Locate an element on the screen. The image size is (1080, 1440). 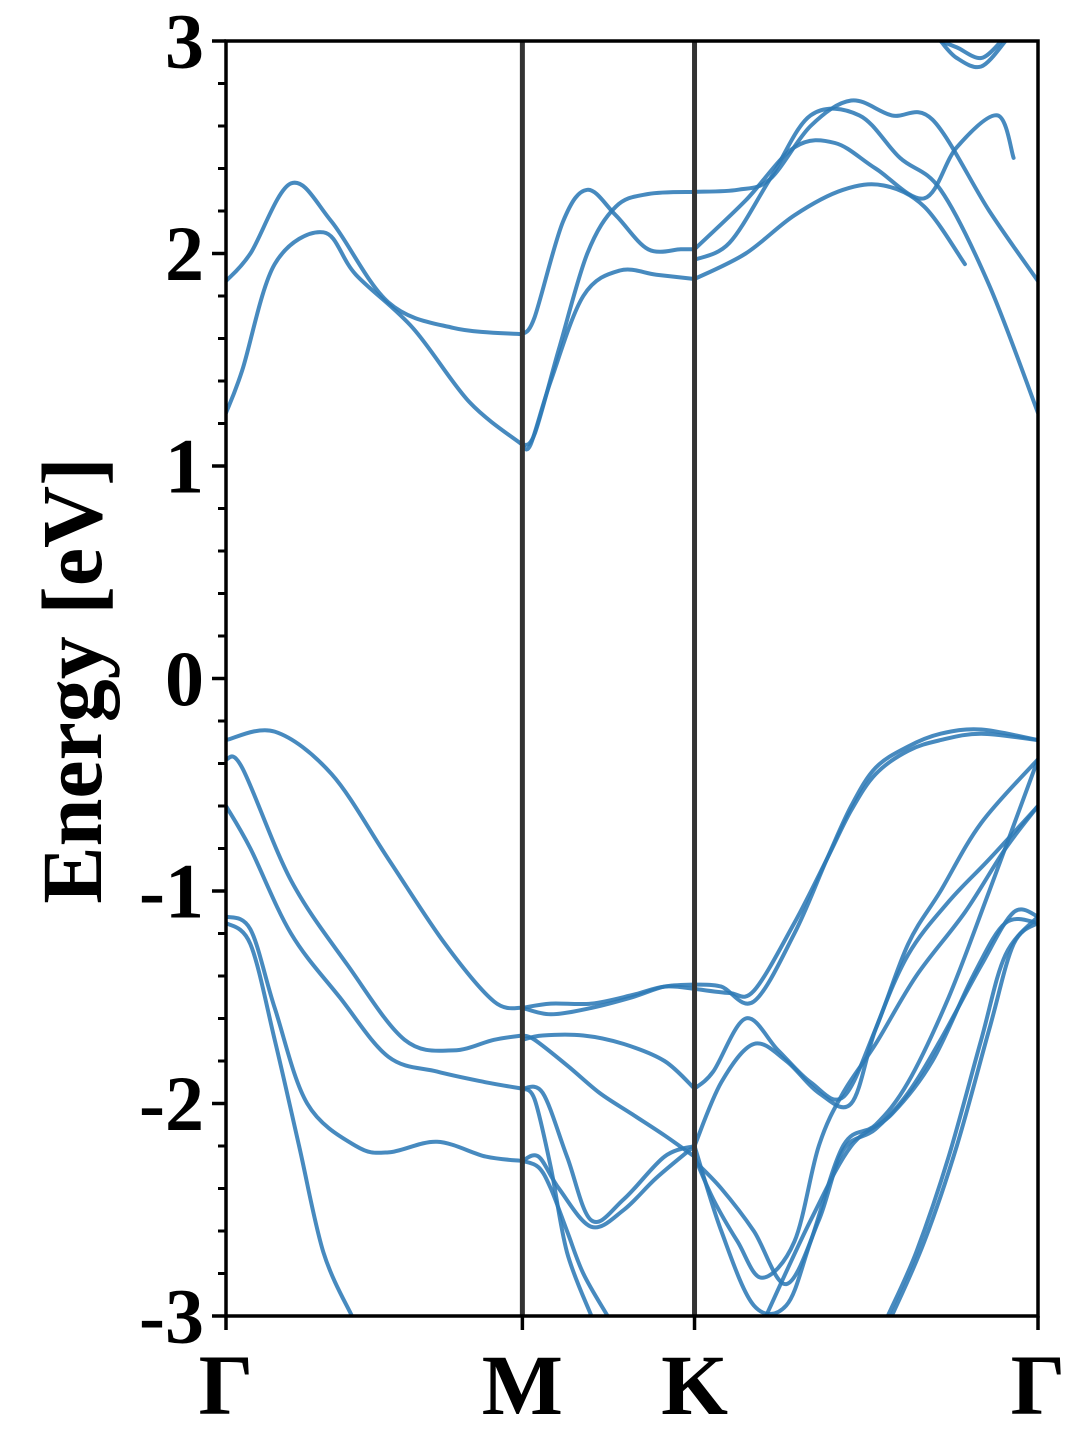
y-axis-label: Energy [eV] is located at coordinates (72, 680).